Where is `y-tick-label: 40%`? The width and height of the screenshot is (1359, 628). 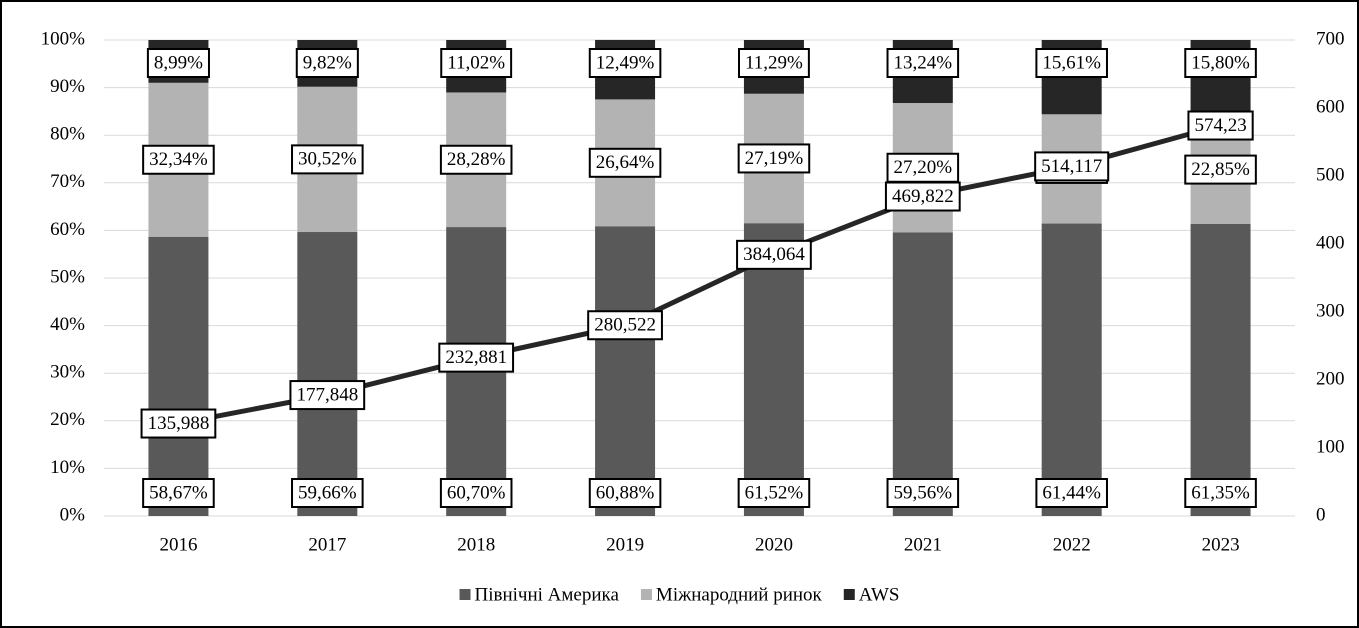
y-tick-label: 40% is located at coordinates (67, 324).